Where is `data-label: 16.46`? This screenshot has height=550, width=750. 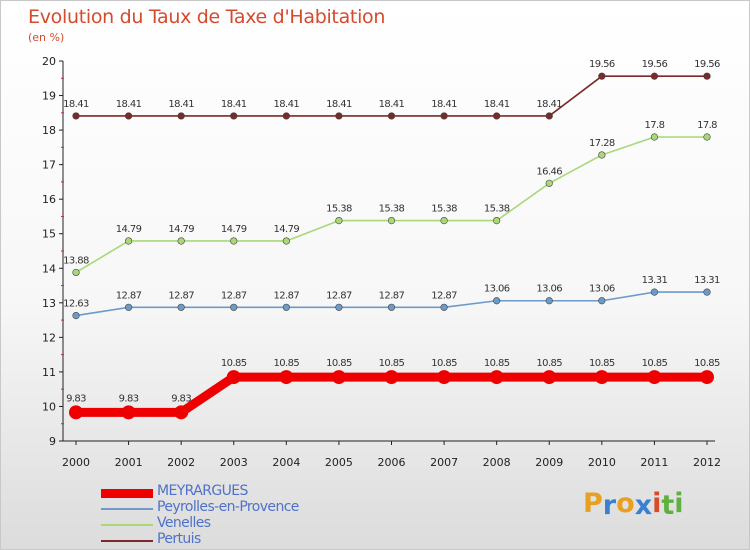 data-label: 16.46 is located at coordinates (549, 171).